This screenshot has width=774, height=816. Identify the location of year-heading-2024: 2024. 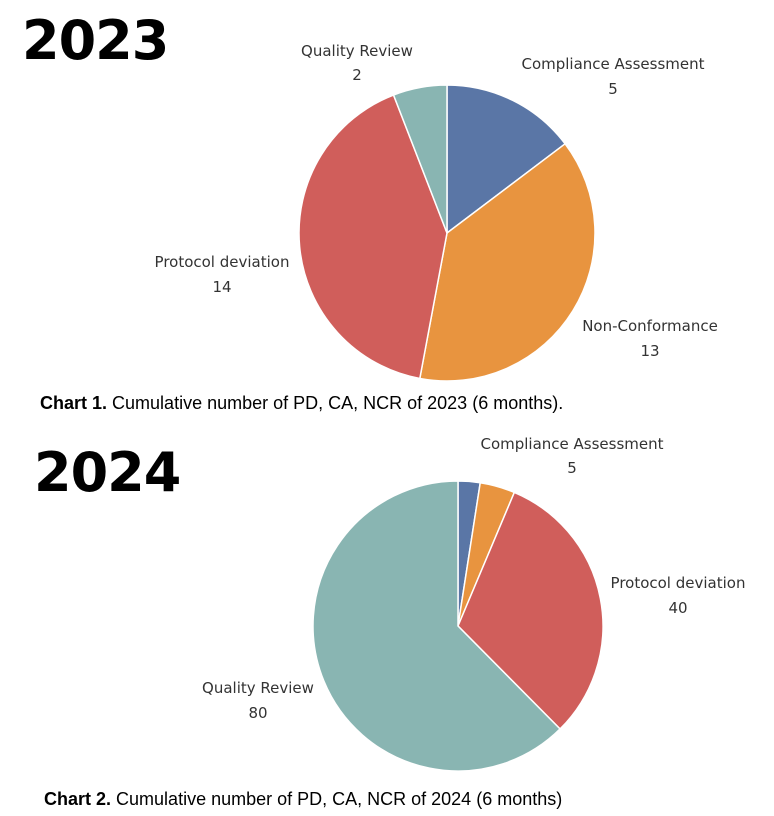
(107, 472).